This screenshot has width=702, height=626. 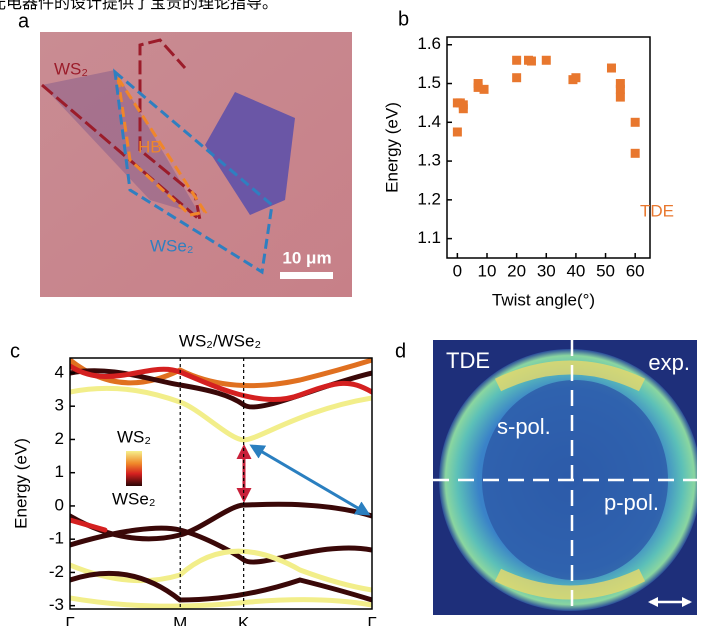 I want to click on caption: 光电器件的设计提供了宝贵的理论指导。, so click(x=139, y=6).